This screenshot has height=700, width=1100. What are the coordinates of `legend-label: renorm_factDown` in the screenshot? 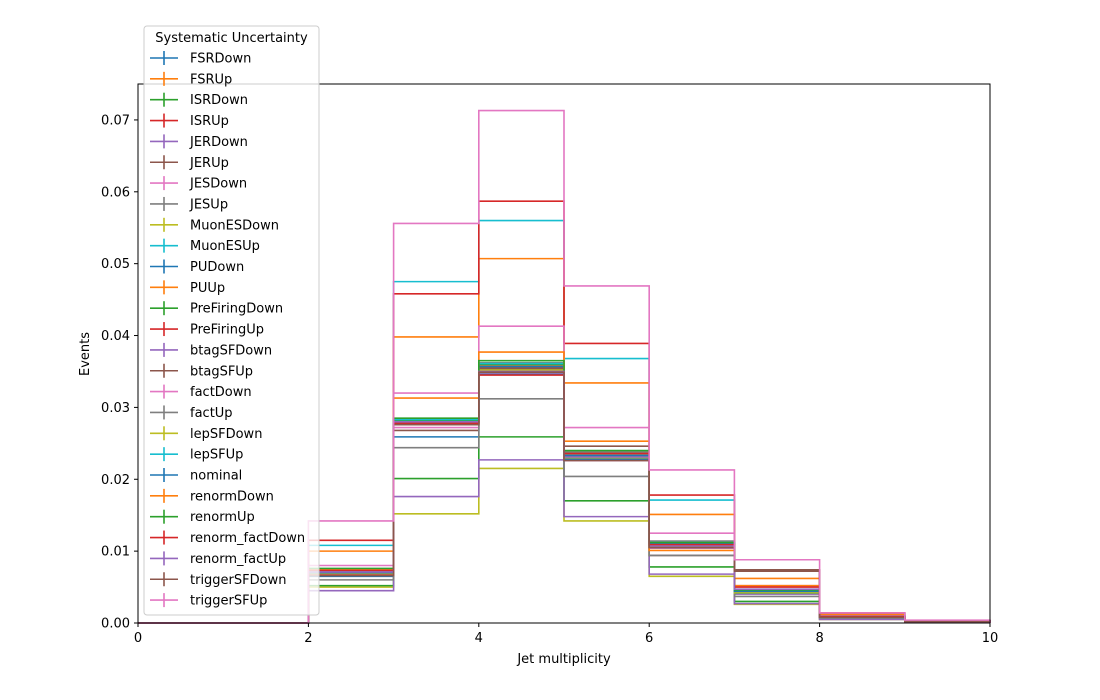 It's located at (247, 538).